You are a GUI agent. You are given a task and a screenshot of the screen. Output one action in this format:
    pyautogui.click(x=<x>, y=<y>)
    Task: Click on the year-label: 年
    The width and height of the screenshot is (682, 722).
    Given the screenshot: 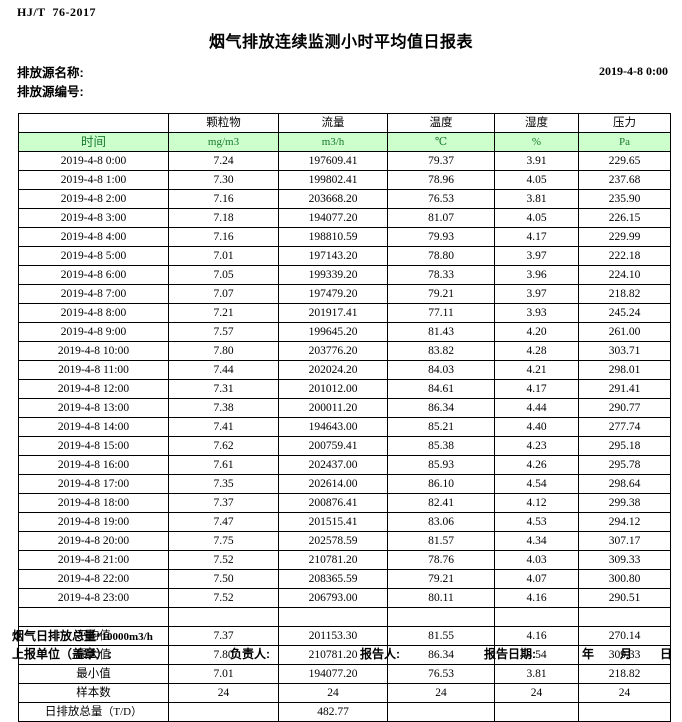 What is the action you would take?
    pyautogui.click(x=588, y=654)
    